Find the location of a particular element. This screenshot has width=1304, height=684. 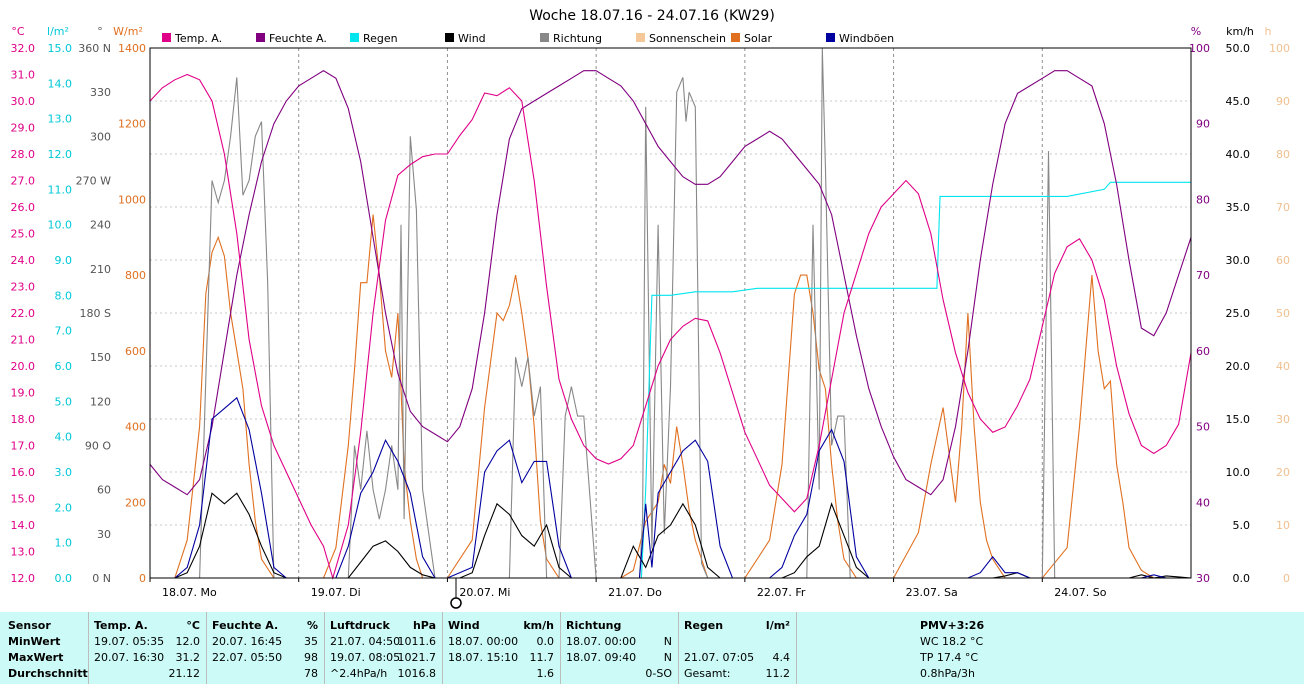

axis-tick-label: 19.0 is located at coordinates (23, 393).